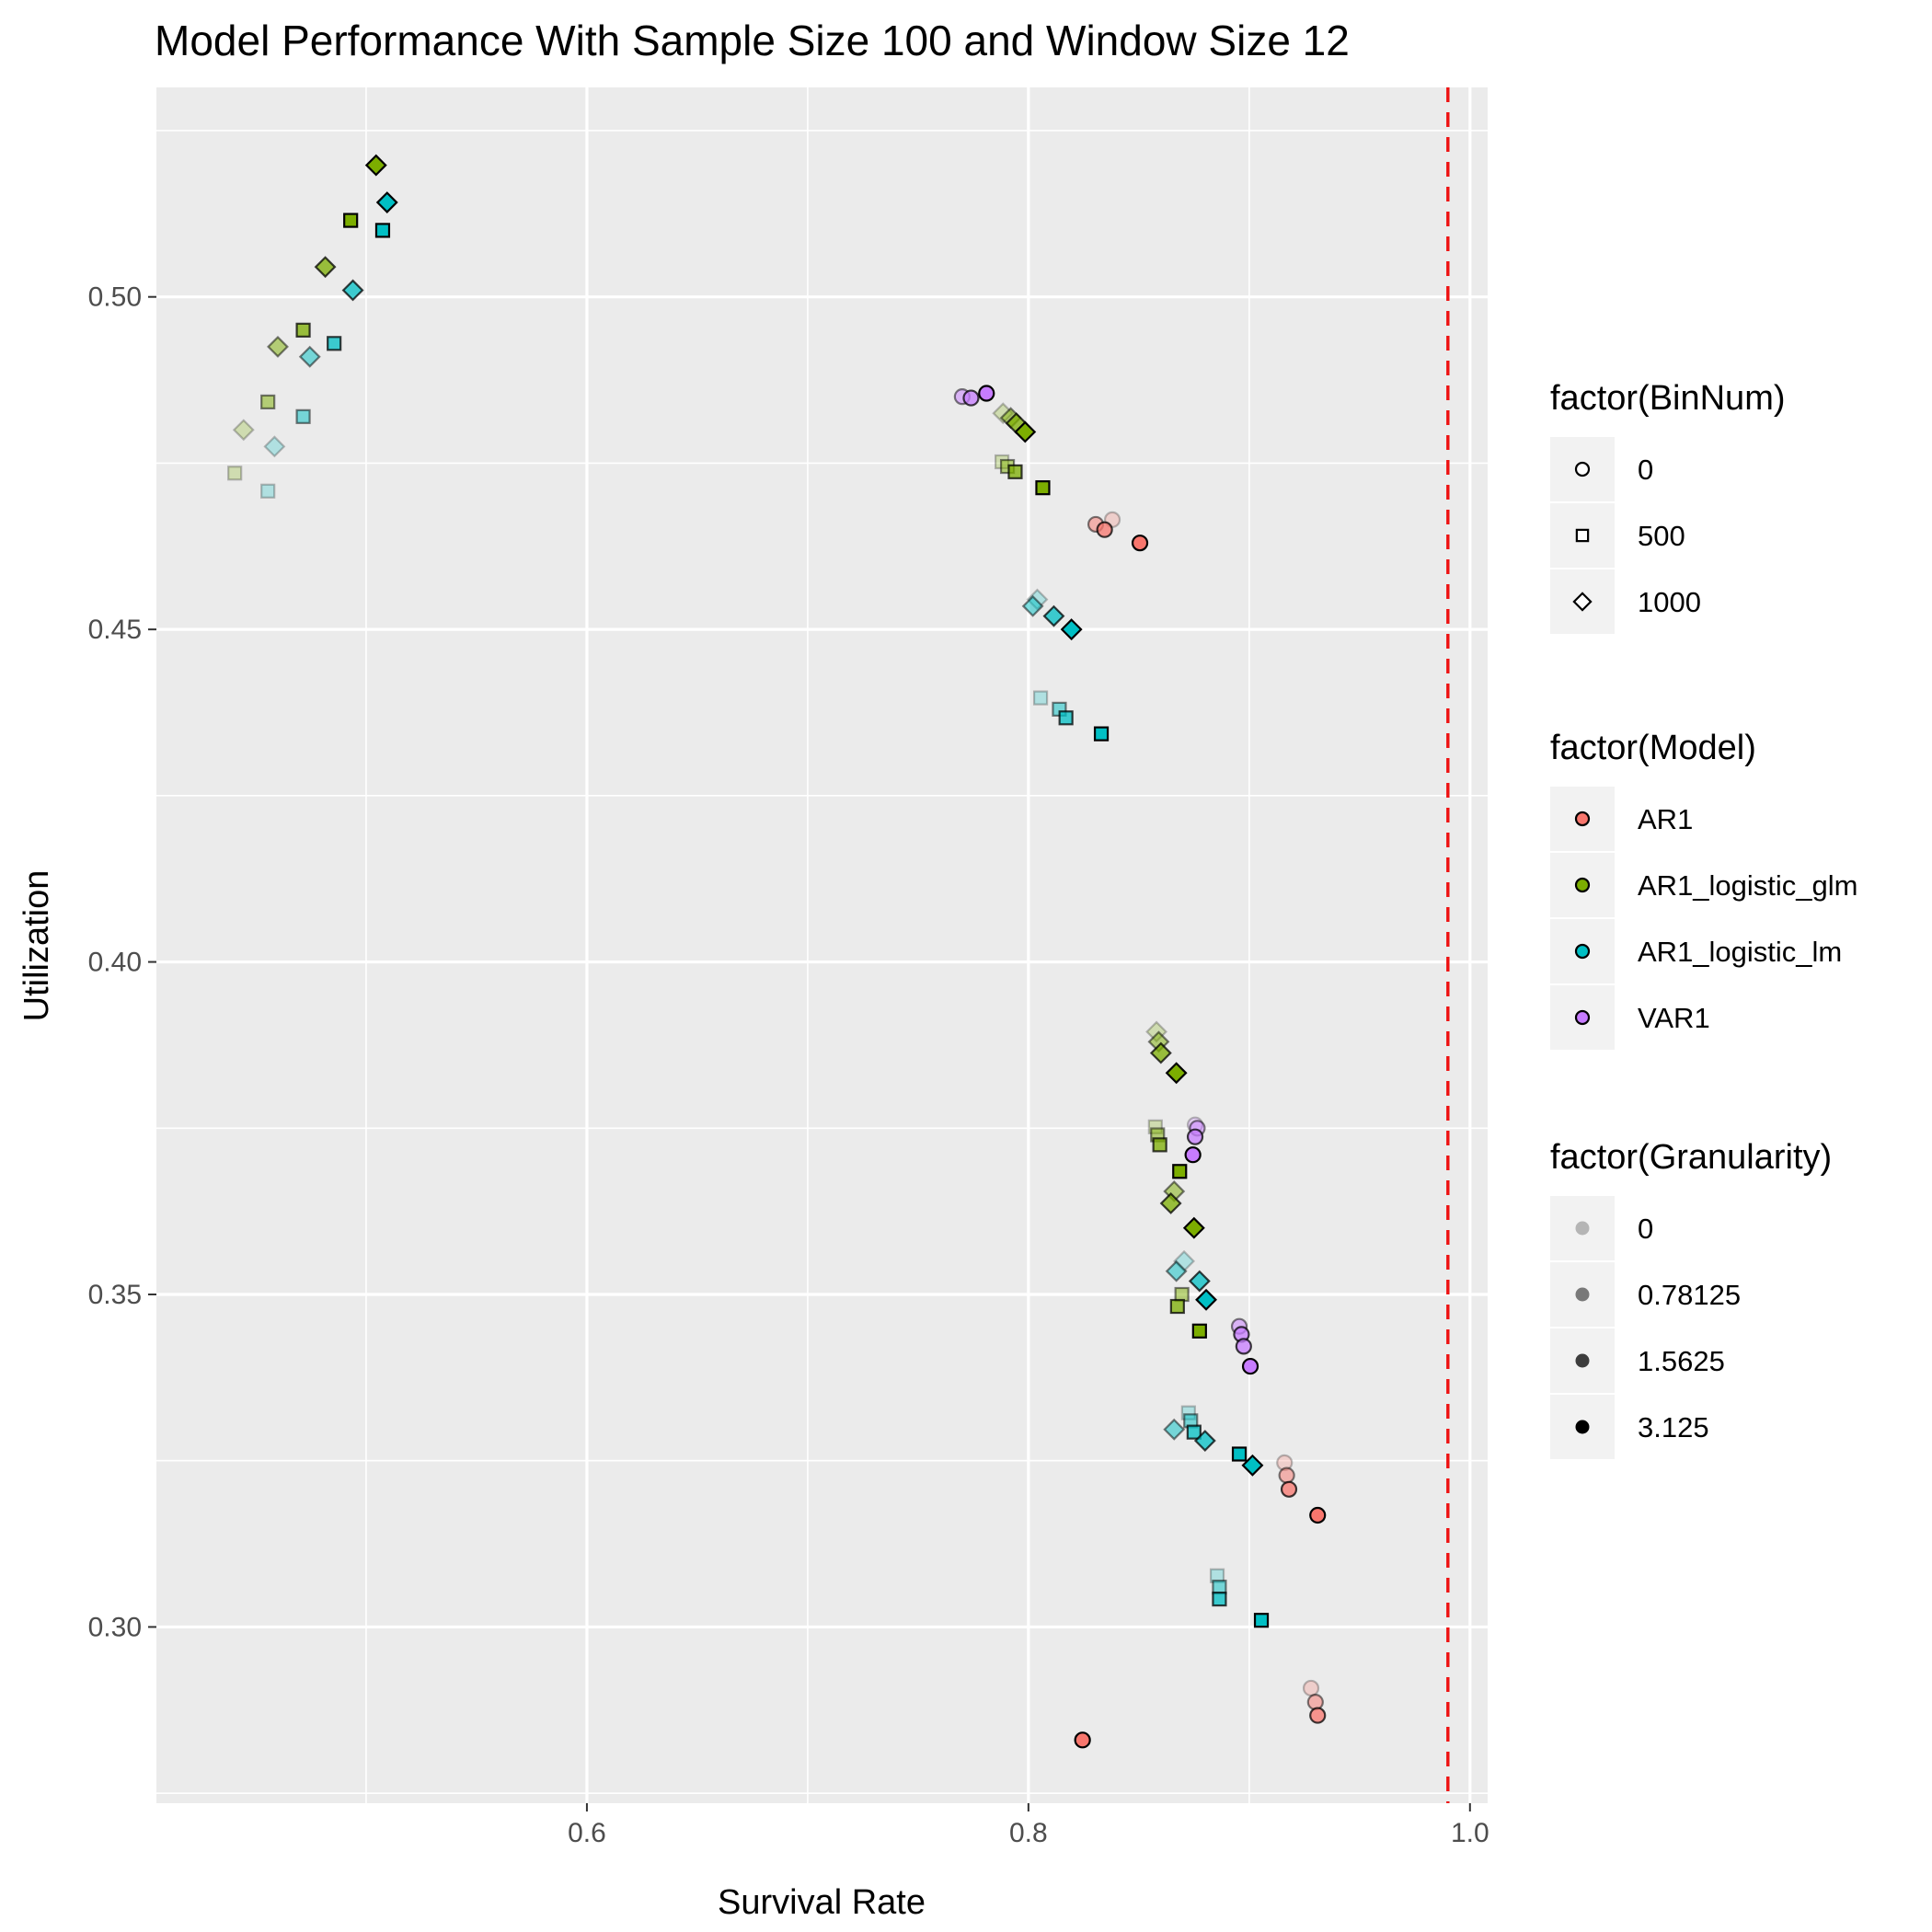 The height and width of the screenshot is (1932, 1932). I want to click on legend-alpha: factor(Granularity) 0 0.78125 1.5625 3.125, so click(1691, 1298).